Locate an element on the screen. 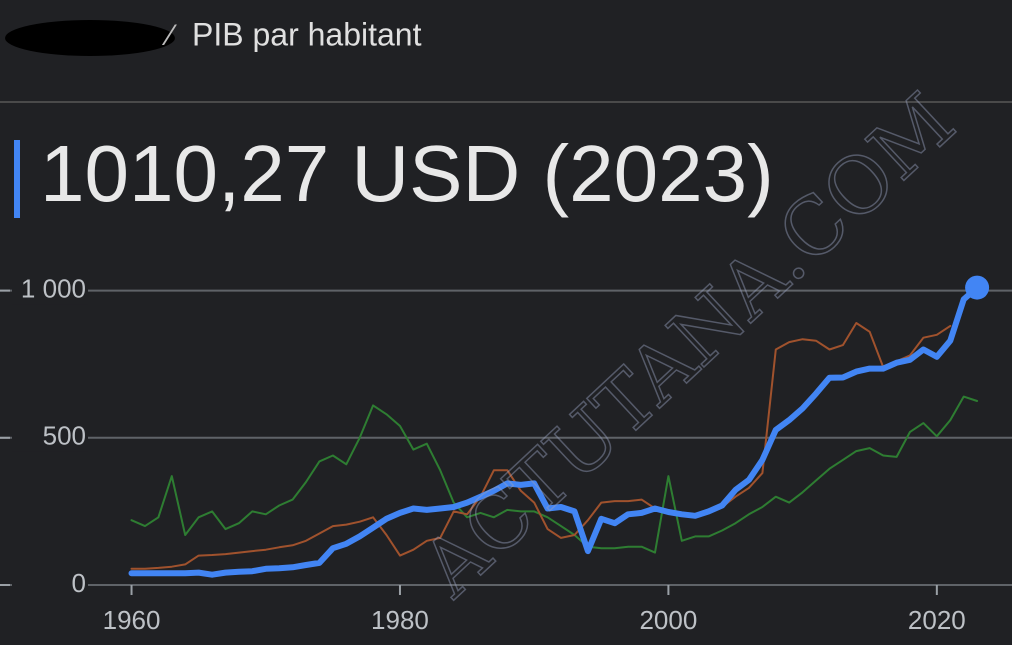 The height and width of the screenshot is (645, 1012). x-tick-label: 1980 is located at coordinates (400, 620).